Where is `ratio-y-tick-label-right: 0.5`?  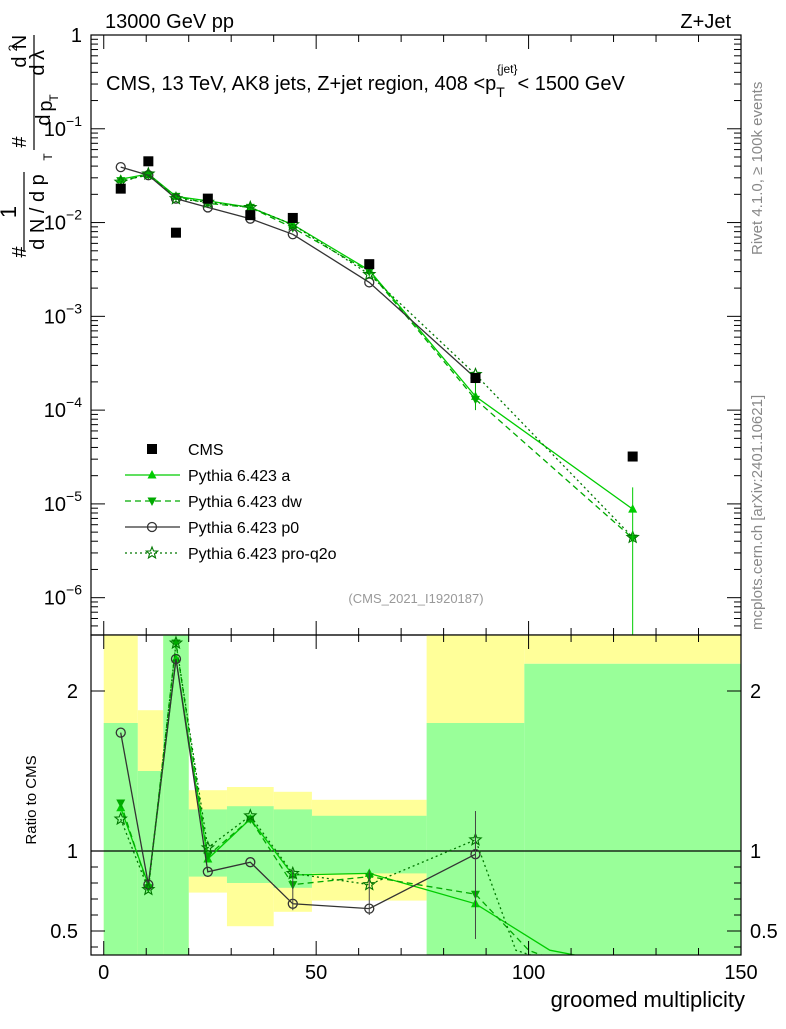
ratio-y-tick-label-right: 0.5 is located at coordinates (764, 932).